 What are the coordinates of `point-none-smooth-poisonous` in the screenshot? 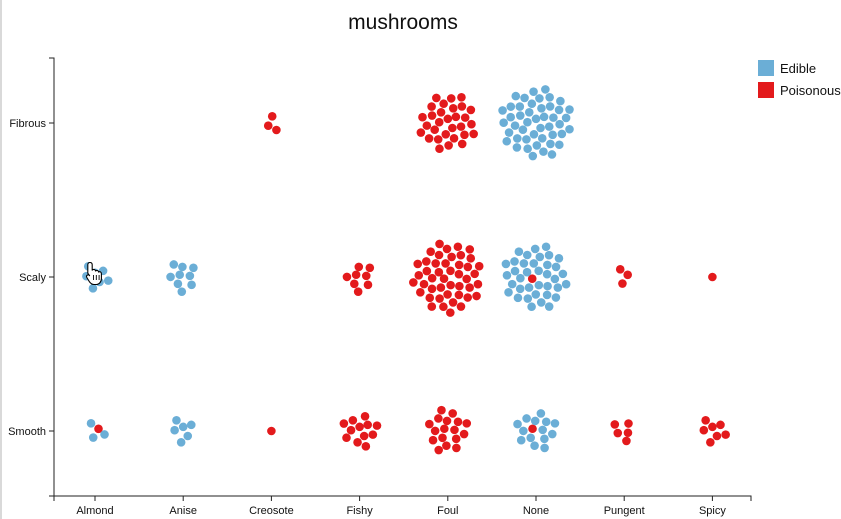 It's located at (532, 429).